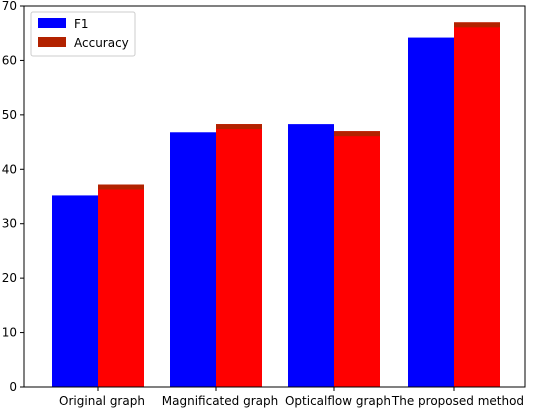  Describe the element at coordinates (81, 24) in the screenshot. I see `legend-label-f1: F1` at that location.